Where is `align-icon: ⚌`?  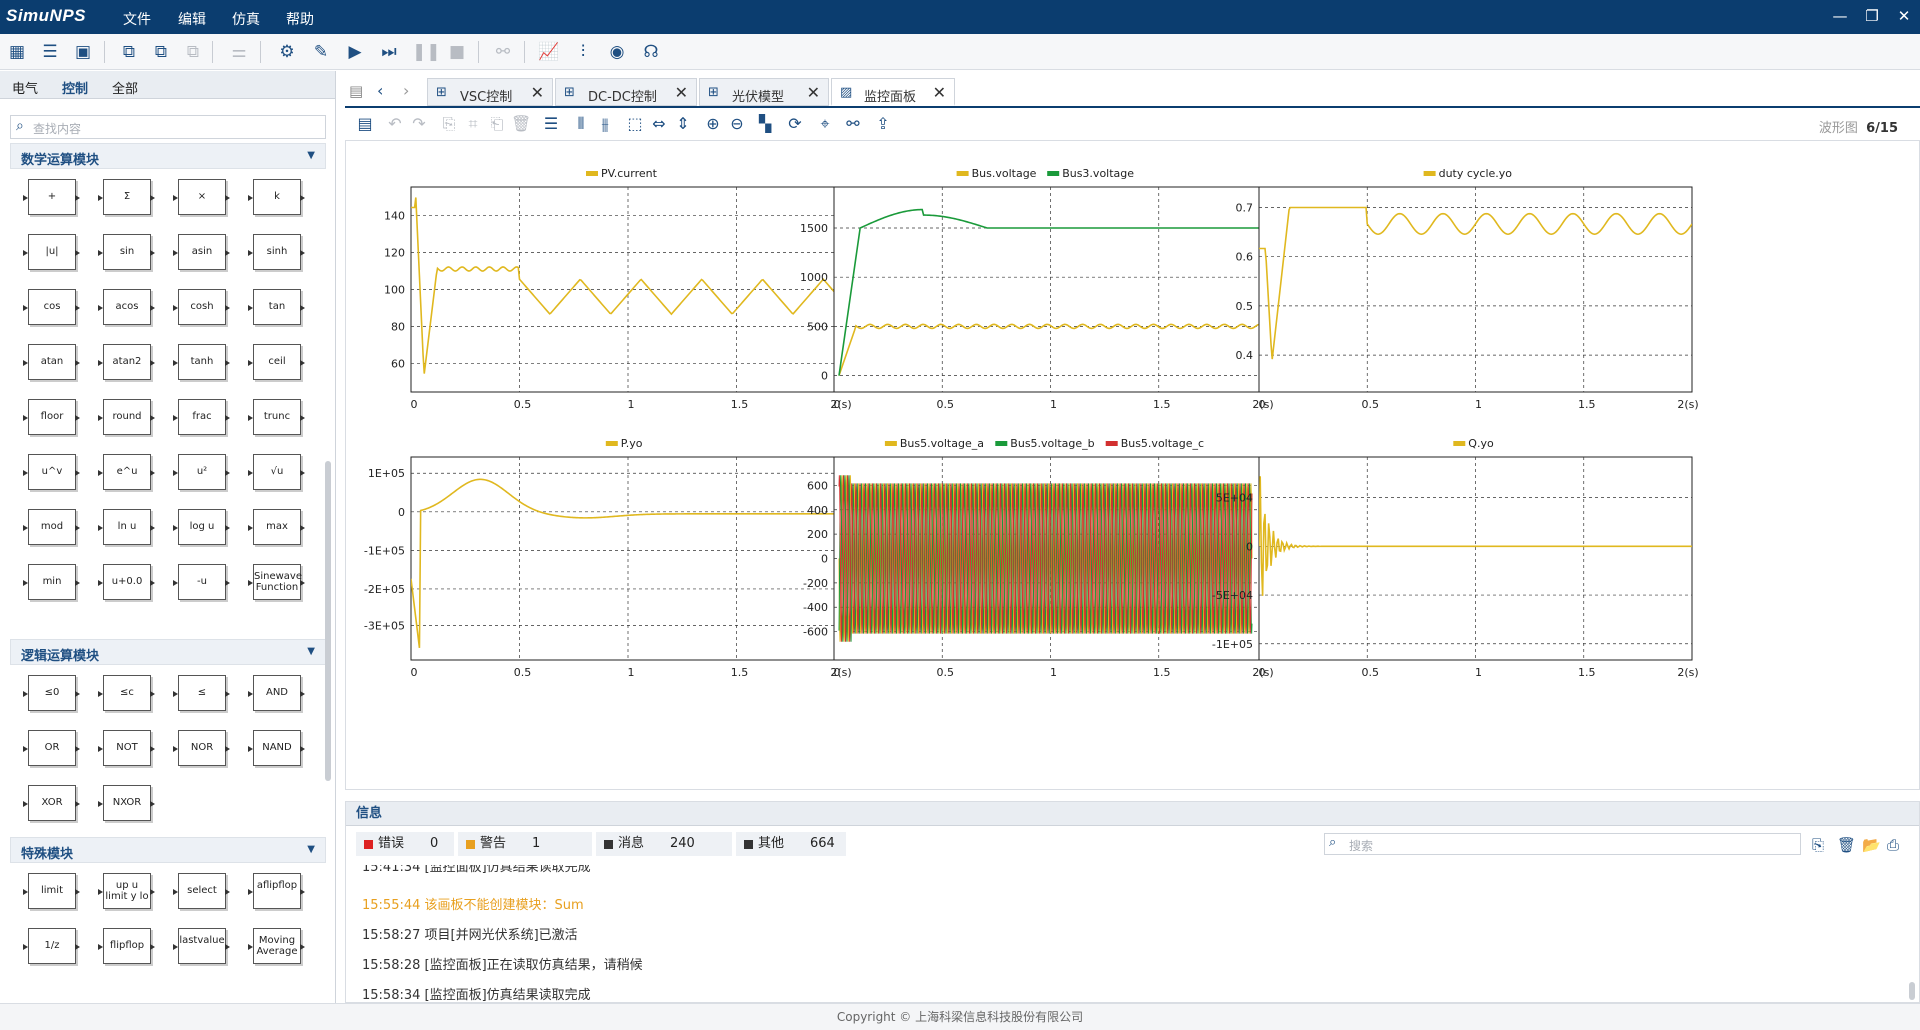
align-icon: ⚌ is located at coordinates (239, 52).